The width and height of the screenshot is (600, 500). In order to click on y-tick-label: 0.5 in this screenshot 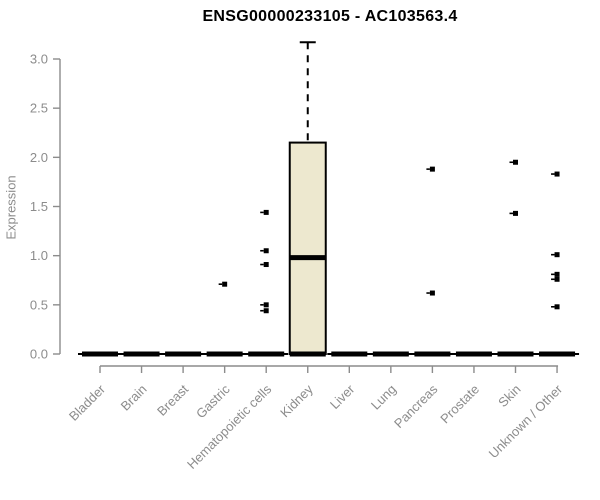, I will do `click(39, 304)`.